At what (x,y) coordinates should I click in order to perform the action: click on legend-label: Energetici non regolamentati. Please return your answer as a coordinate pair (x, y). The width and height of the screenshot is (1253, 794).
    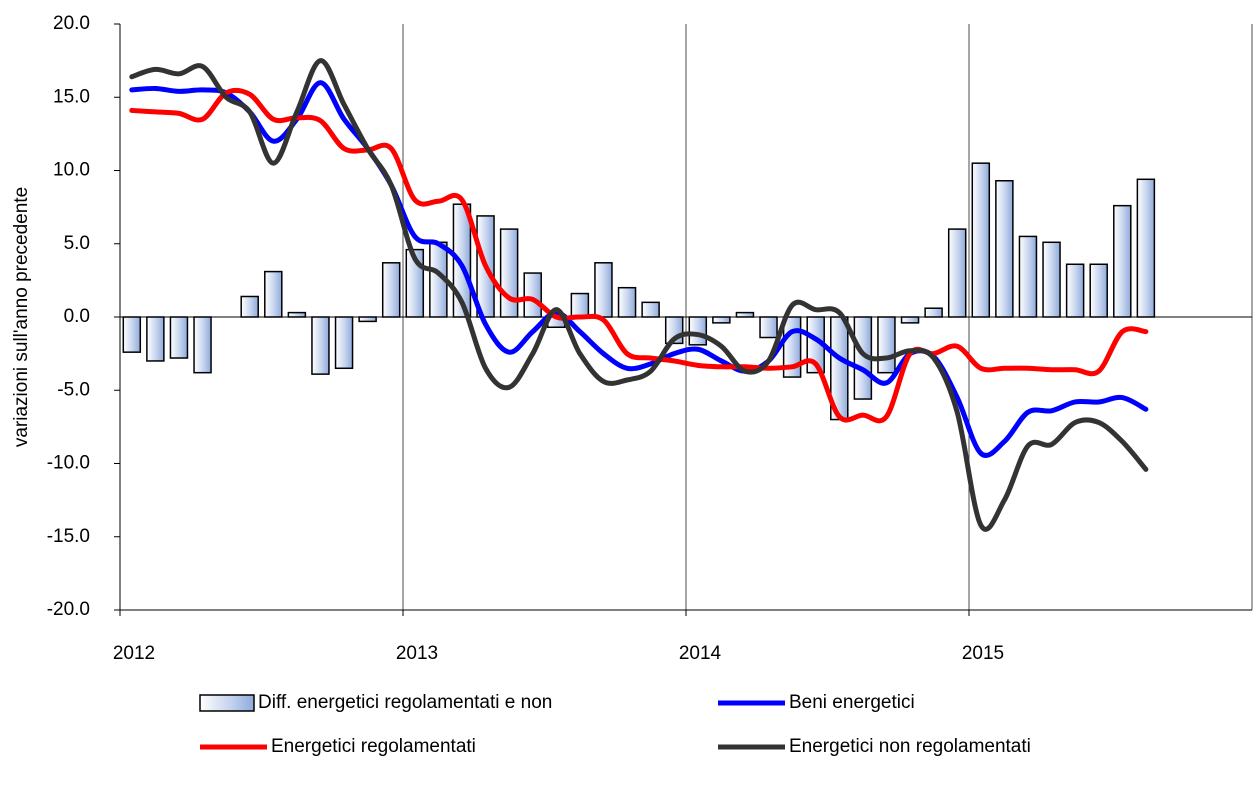
    Looking at the image, I should click on (910, 746).